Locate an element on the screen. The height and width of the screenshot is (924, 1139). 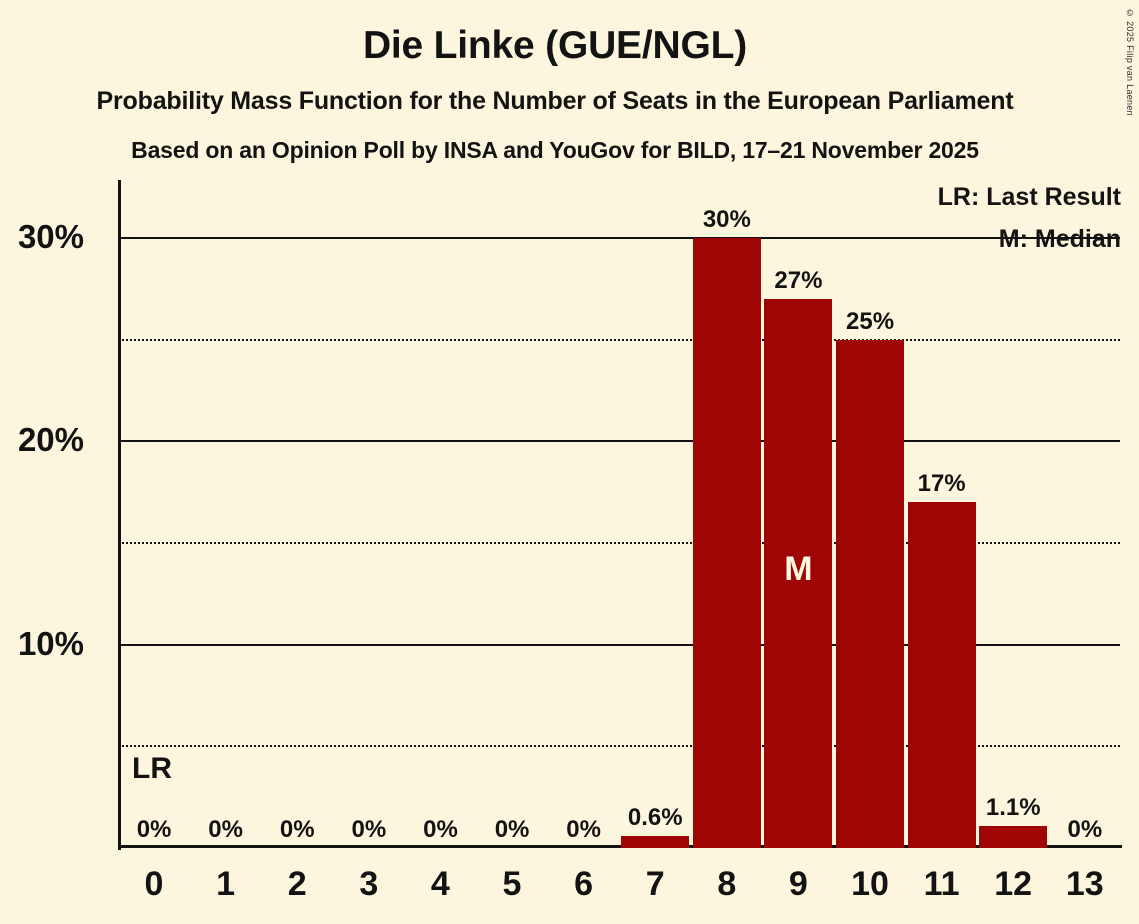
bar-value-label-seat-1: 0% is located at coordinates (225, 829).